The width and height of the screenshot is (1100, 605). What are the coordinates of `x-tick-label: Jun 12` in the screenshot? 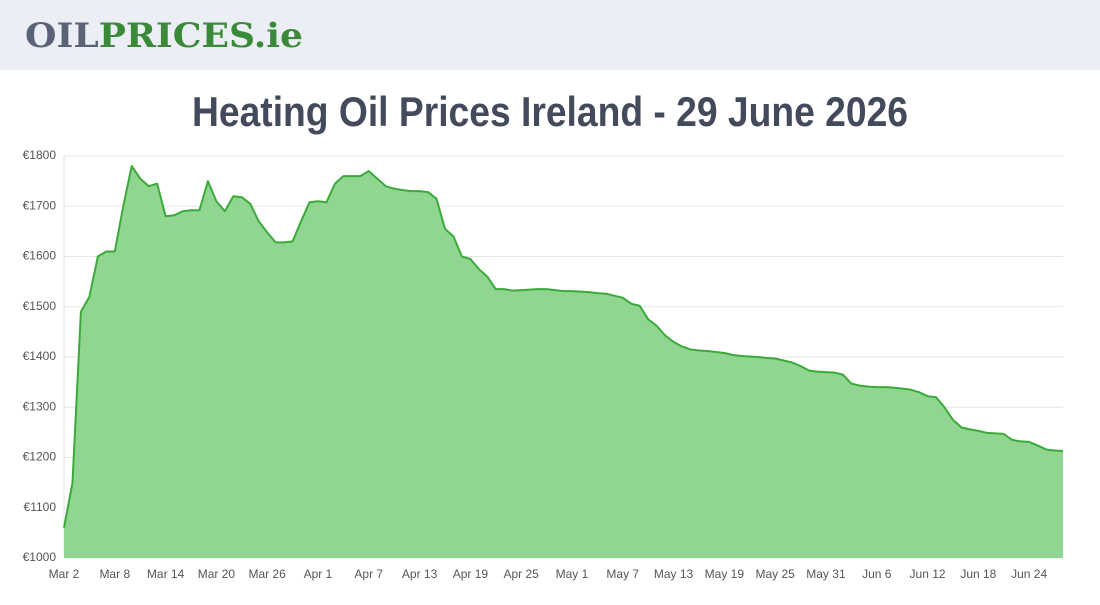 It's located at (928, 574).